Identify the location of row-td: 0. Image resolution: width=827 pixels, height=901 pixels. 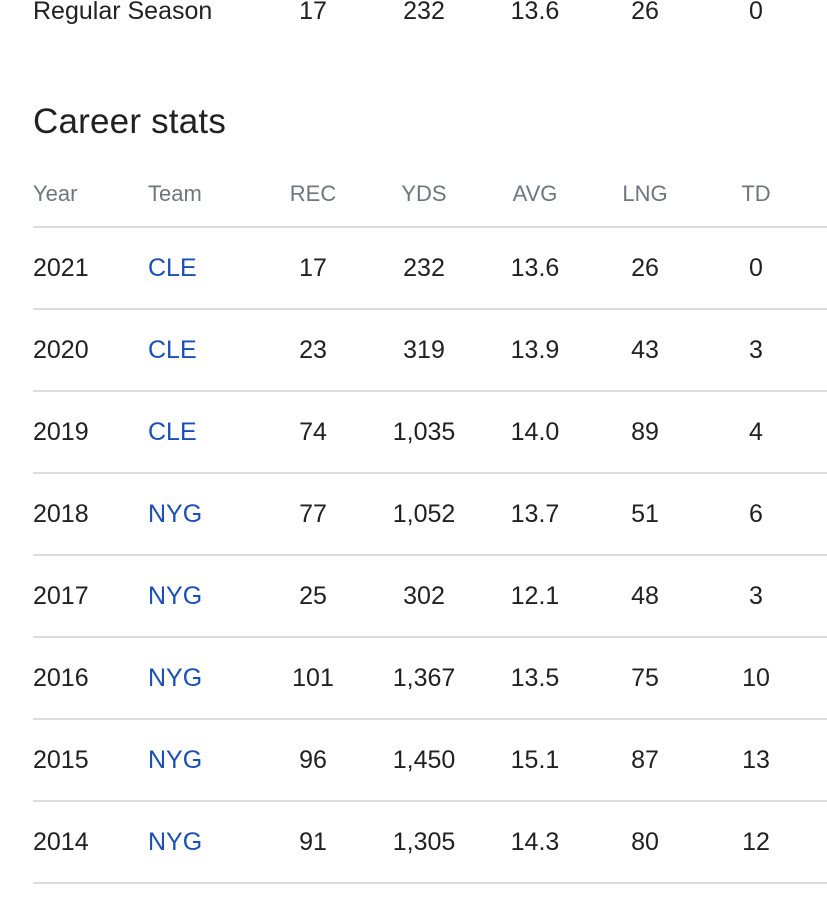
(756, 268).